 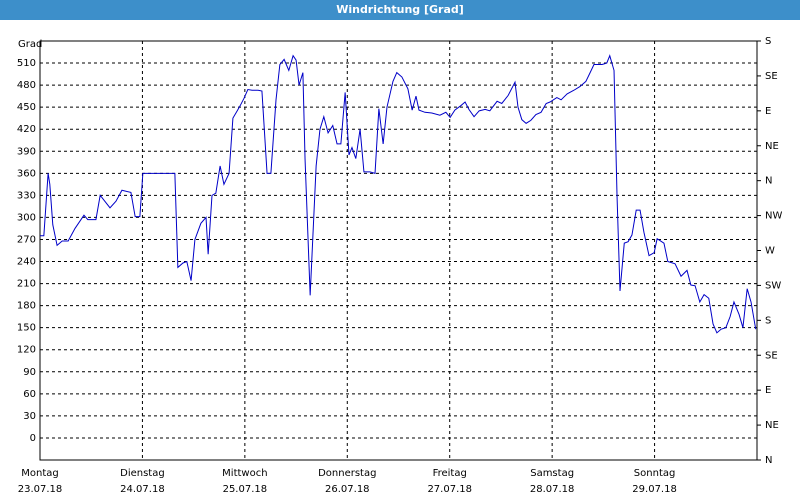 I want to click on x-tick-date: 23.07.18, so click(x=40, y=489).